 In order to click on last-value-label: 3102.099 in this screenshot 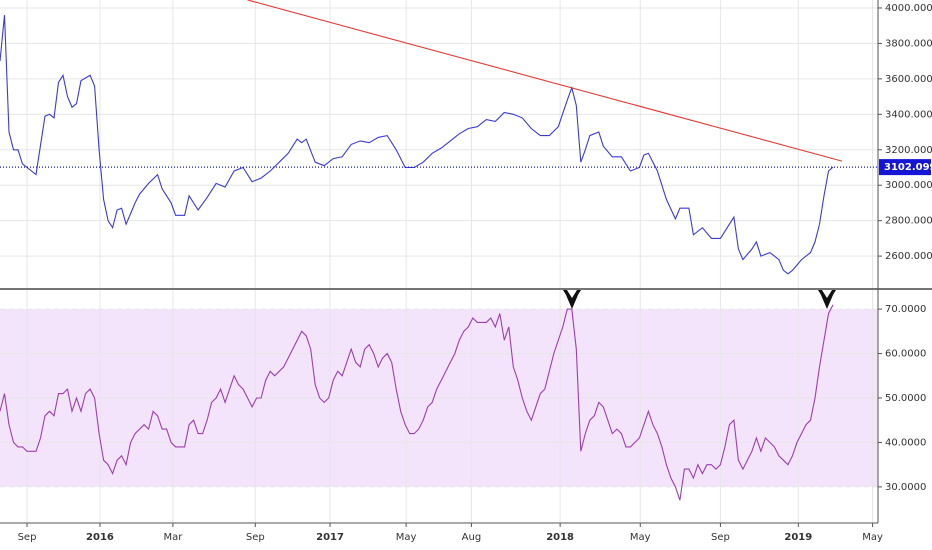, I will do `click(908, 167)`.